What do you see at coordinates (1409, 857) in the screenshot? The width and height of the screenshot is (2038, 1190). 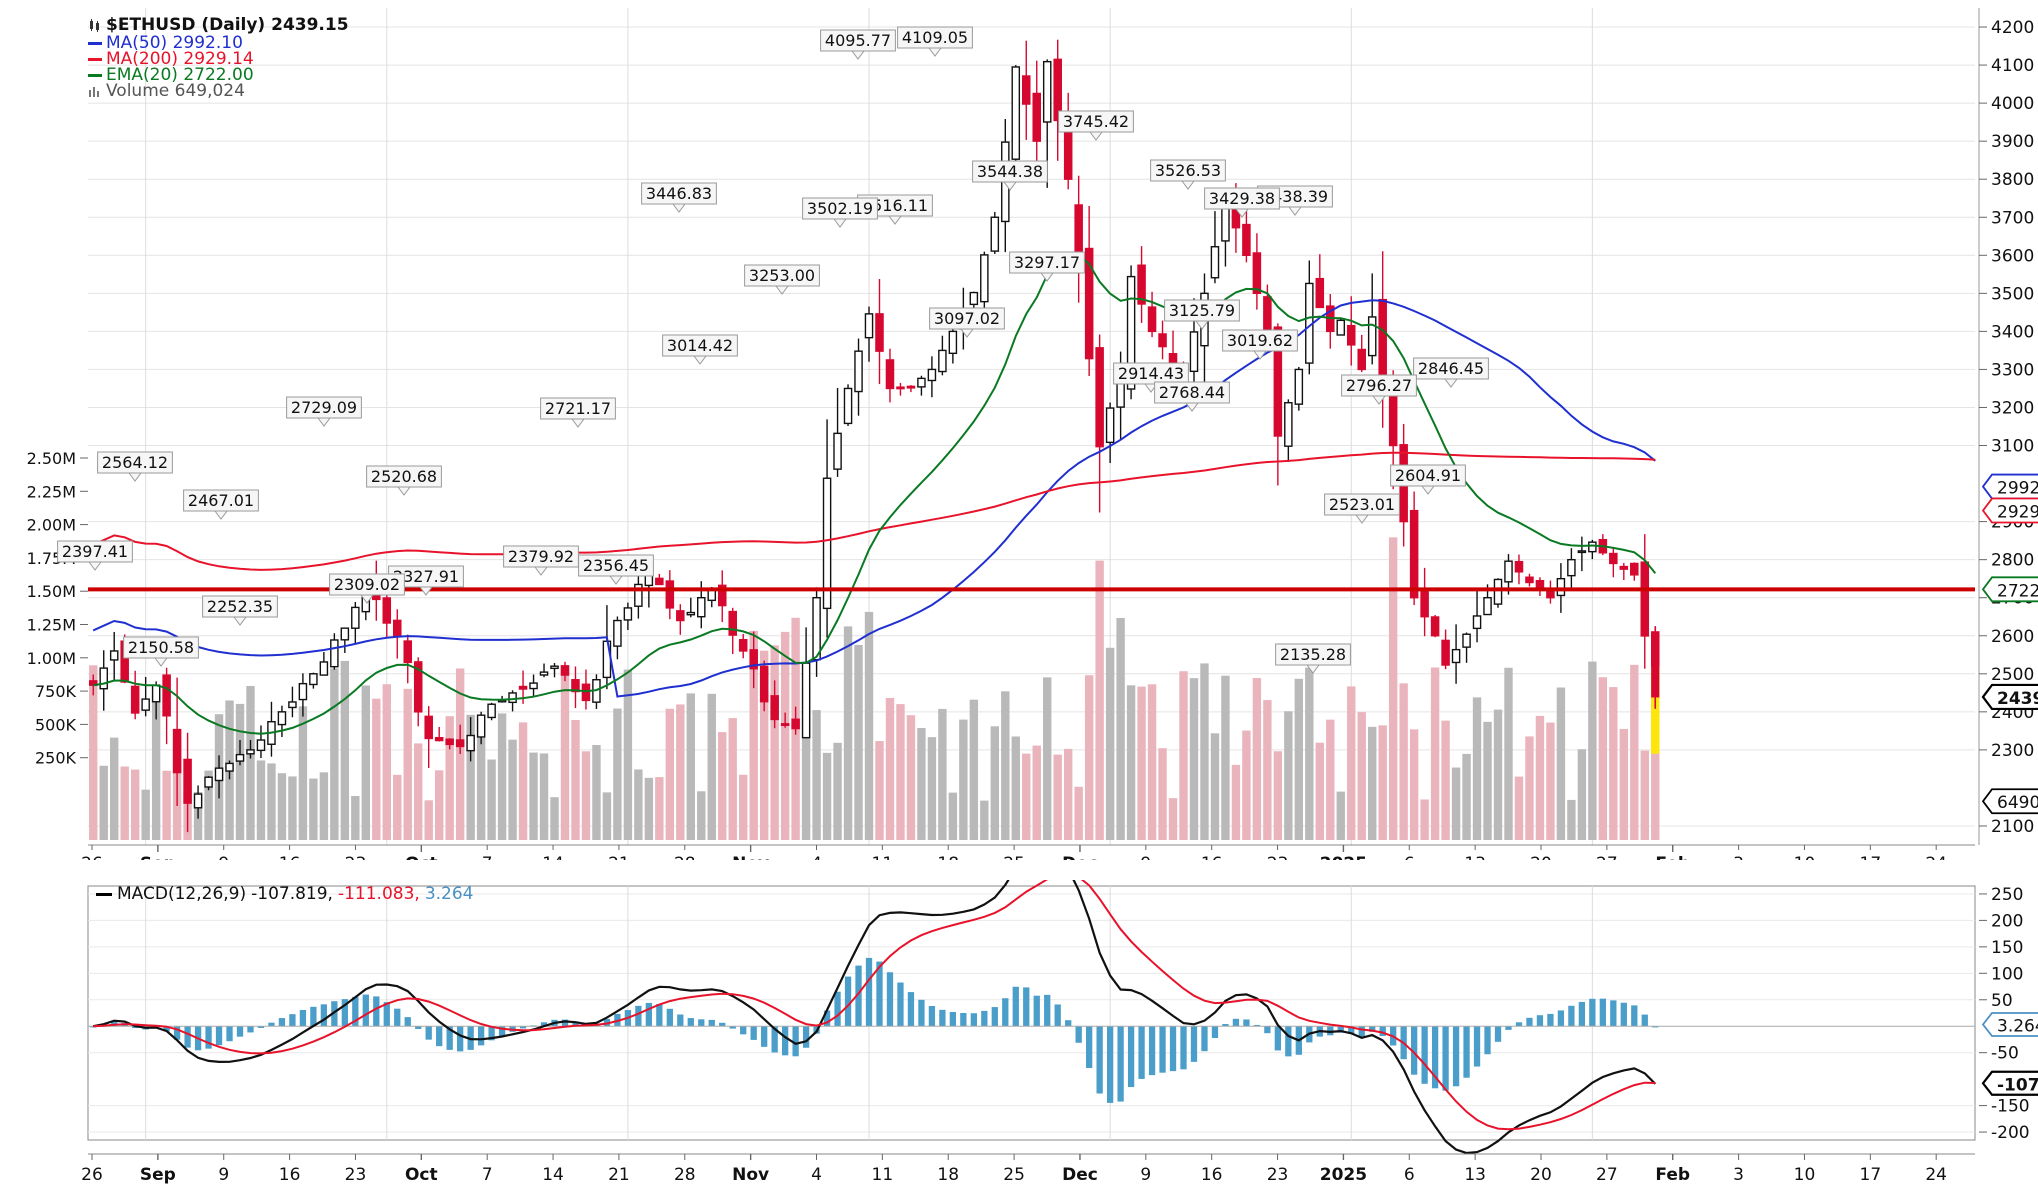 I see `date-axis-tick: 6` at bounding box center [1409, 857].